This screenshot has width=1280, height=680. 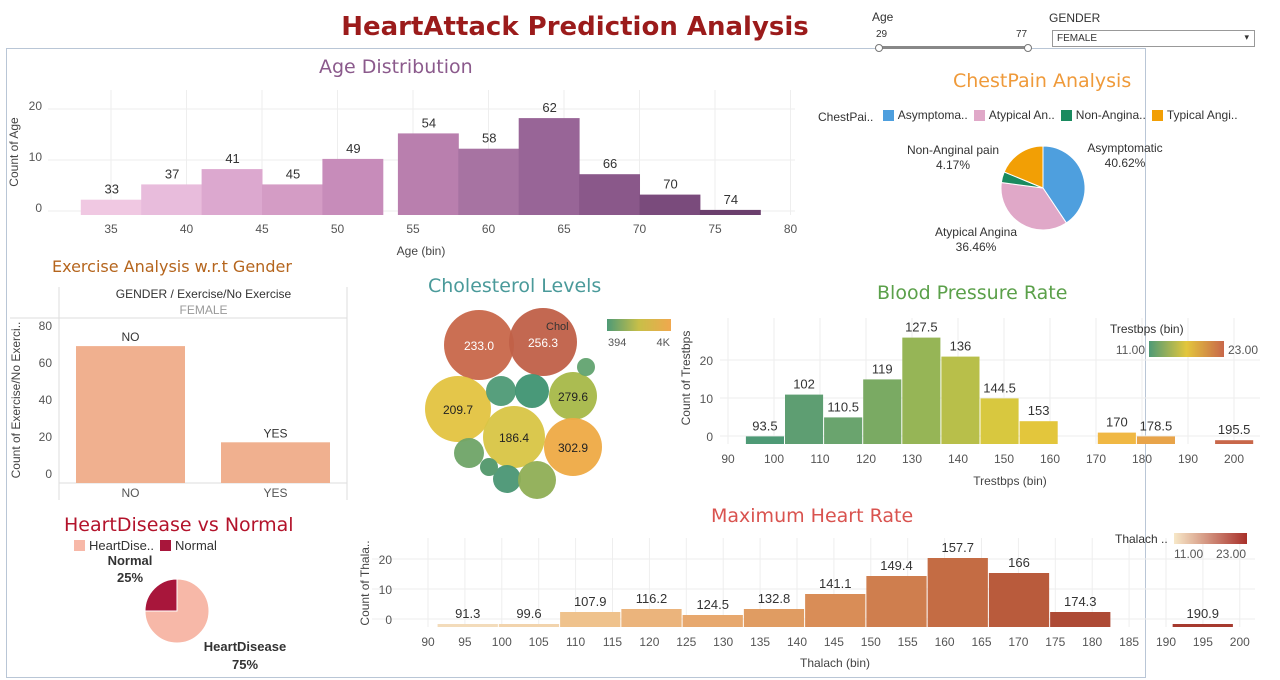 What do you see at coordinates (712, 604) in the screenshot?
I see `hr-bar-label: 124.5` at bounding box center [712, 604].